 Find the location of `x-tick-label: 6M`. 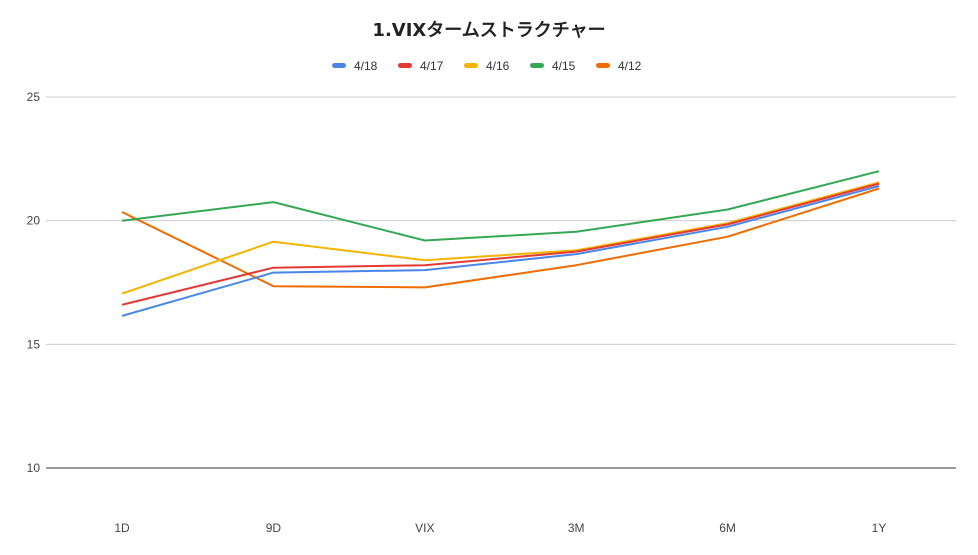

x-tick-label: 6M is located at coordinates (727, 528).